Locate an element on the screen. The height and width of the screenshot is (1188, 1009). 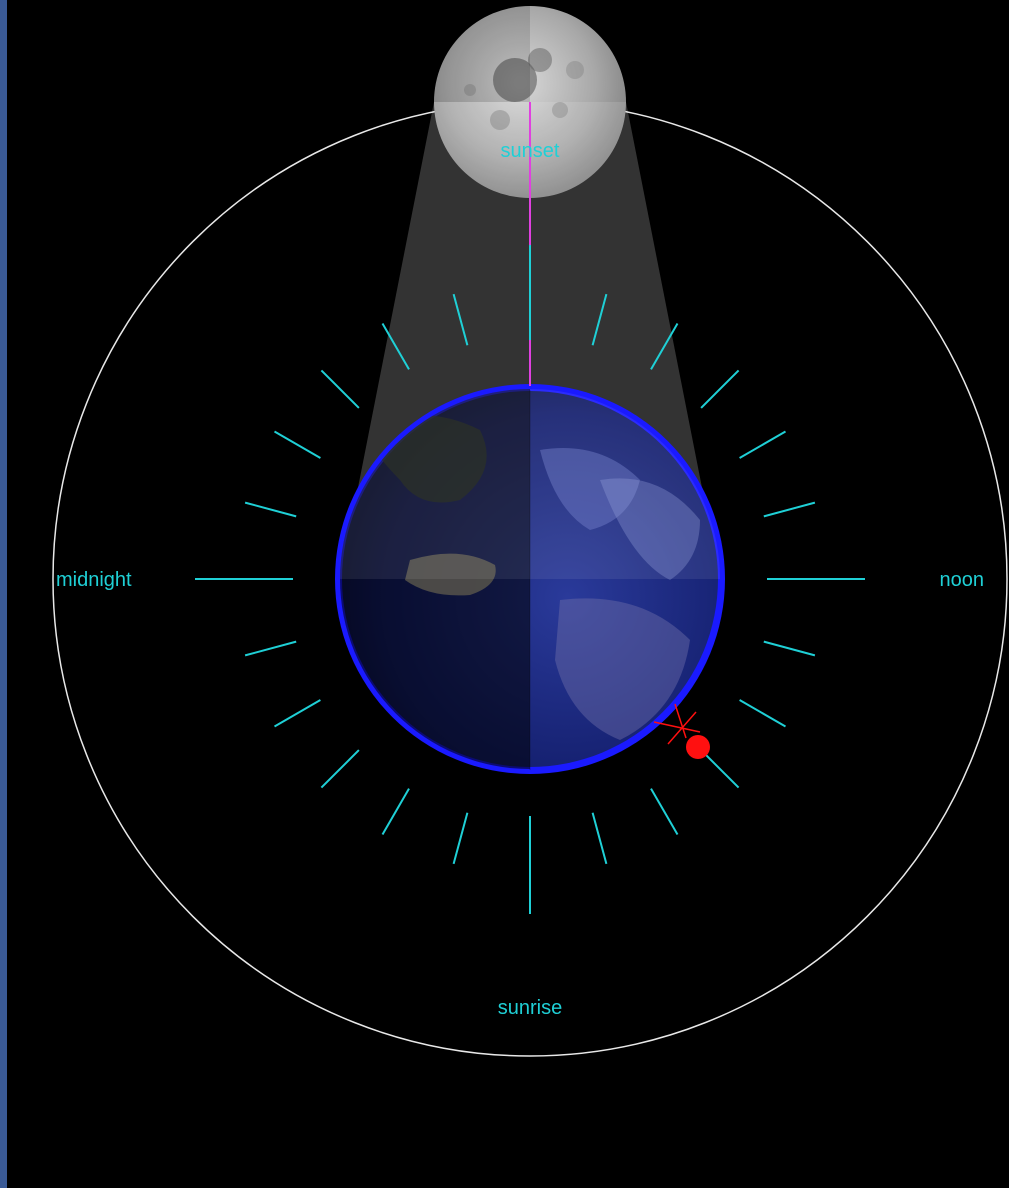
horizon-cross-marker is located at coordinates (677, 724).